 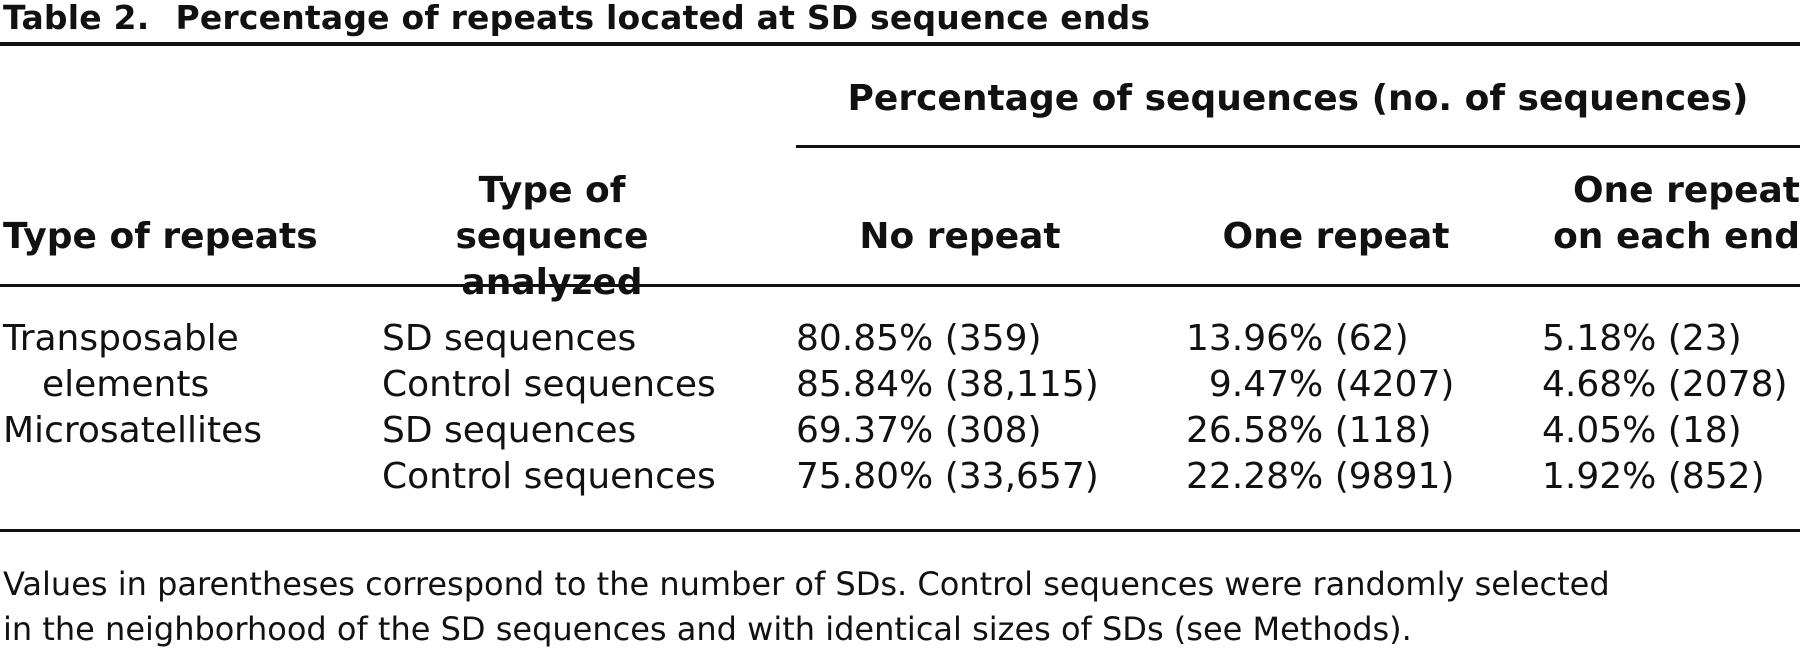 I want to click on repeat-type-cell: Transposable, so click(x=121, y=338).